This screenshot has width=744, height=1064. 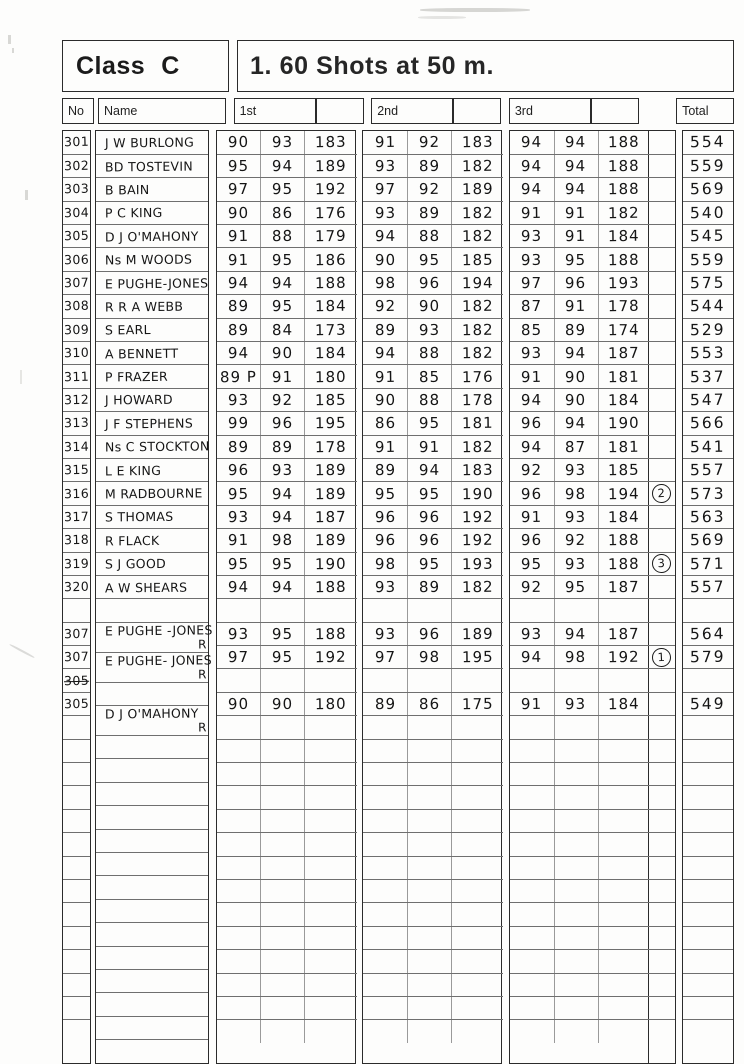 What do you see at coordinates (576, 283) in the screenshot?
I see `third-score-b: 96` at bounding box center [576, 283].